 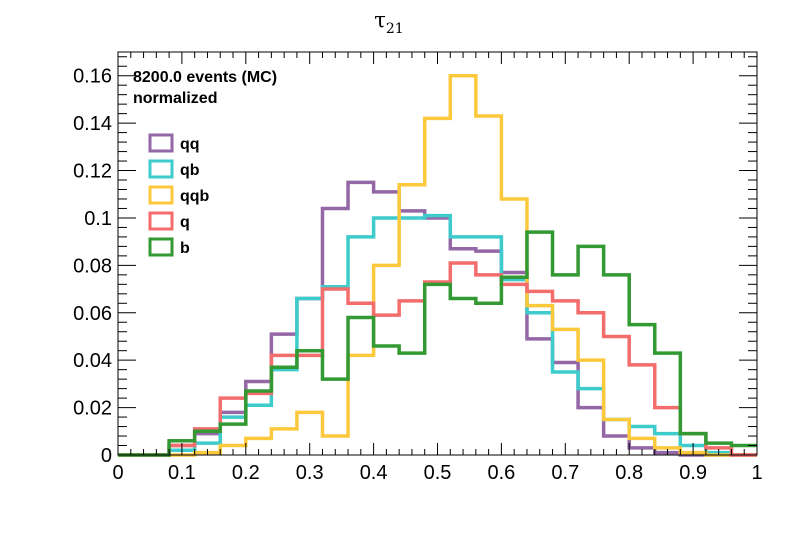 I want to click on y-tick-label: 0.16, so click(x=92, y=77).